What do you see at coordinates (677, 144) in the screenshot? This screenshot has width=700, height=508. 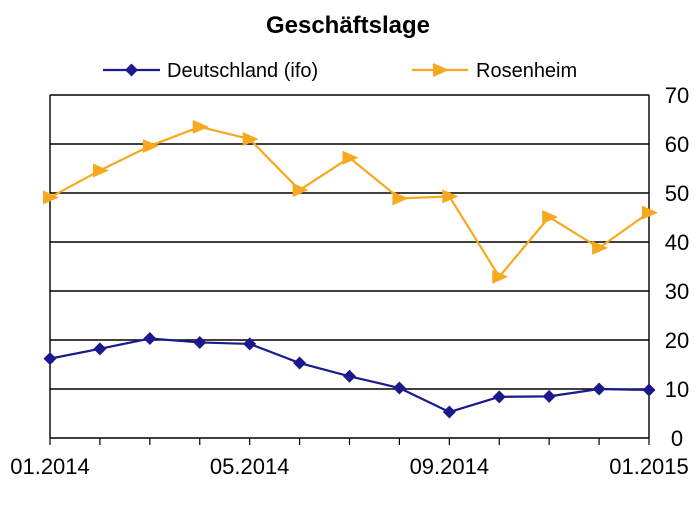 I see `y-tick-label: 60` at bounding box center [677, 144].